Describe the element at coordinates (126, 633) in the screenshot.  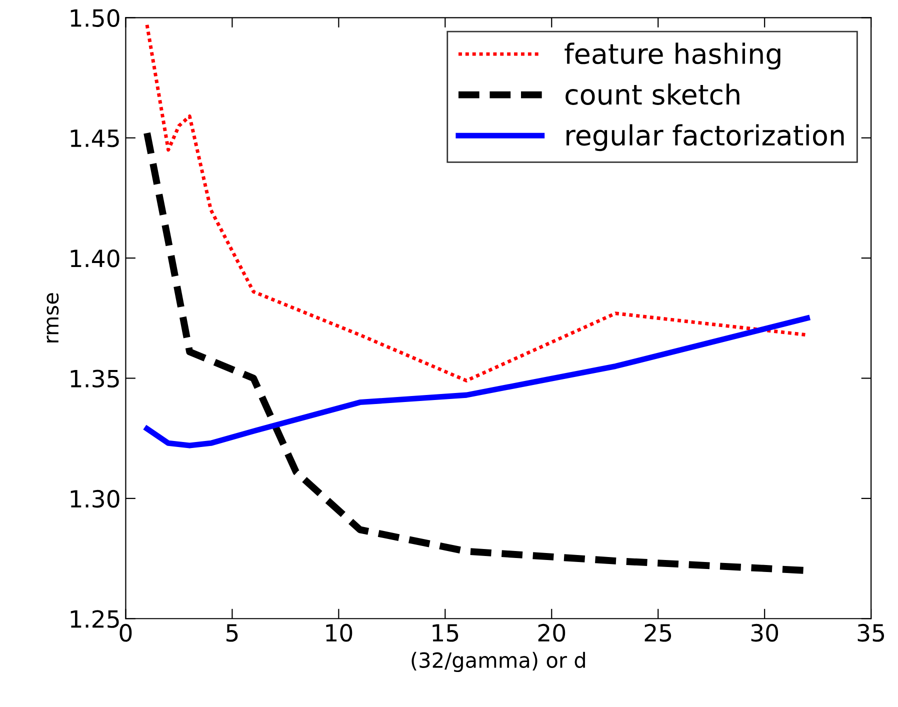
I see `x-tick-label: 0` at that location.